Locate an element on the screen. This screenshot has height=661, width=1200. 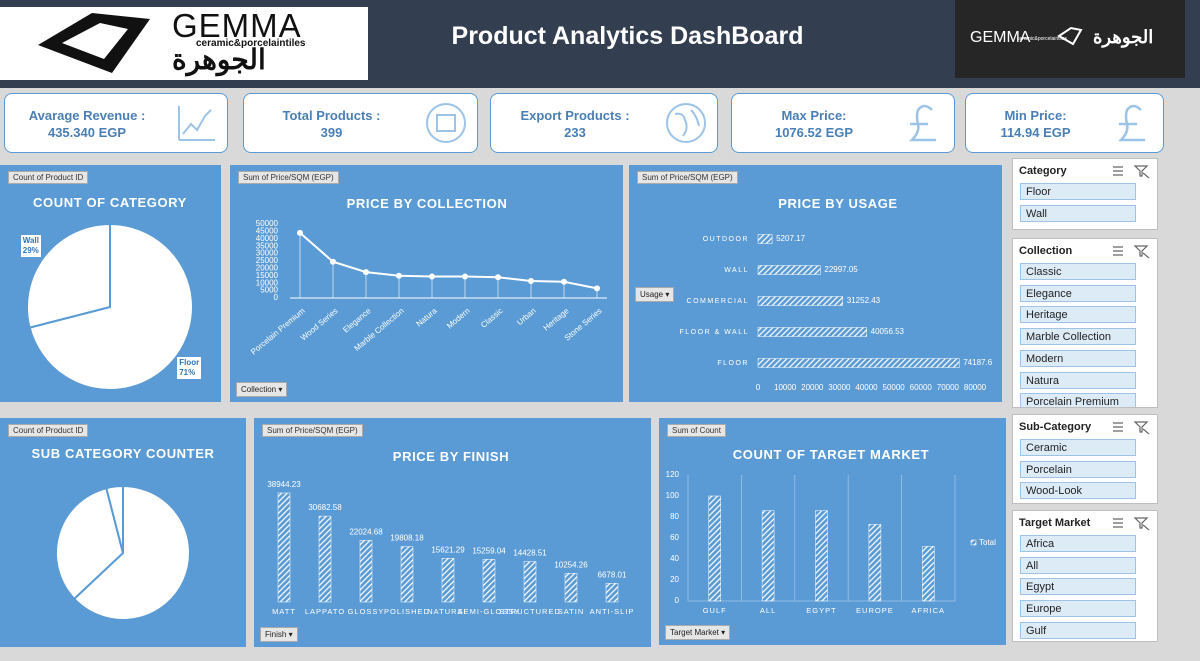
x-tick-label: MATT is located at coordinates (284, 611).